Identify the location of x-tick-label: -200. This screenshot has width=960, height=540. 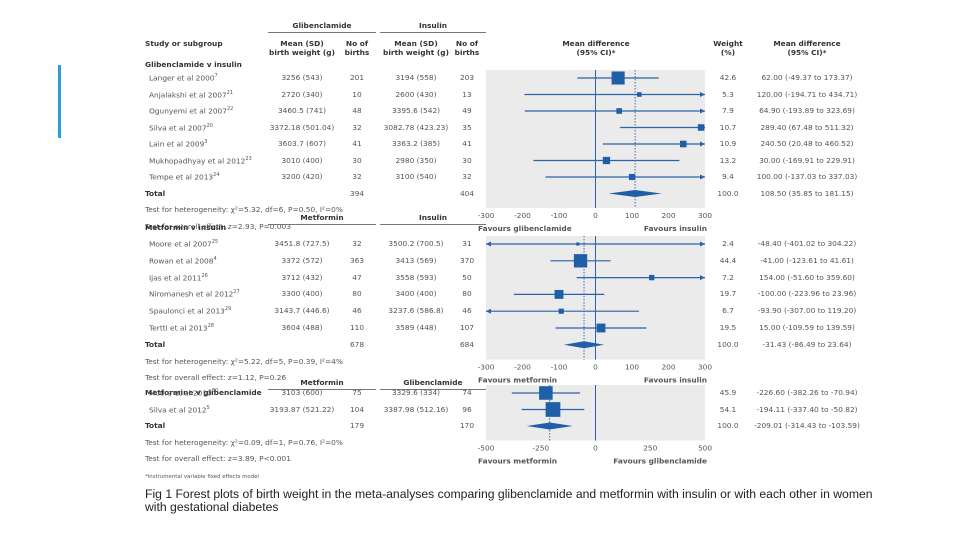
(522, 367).